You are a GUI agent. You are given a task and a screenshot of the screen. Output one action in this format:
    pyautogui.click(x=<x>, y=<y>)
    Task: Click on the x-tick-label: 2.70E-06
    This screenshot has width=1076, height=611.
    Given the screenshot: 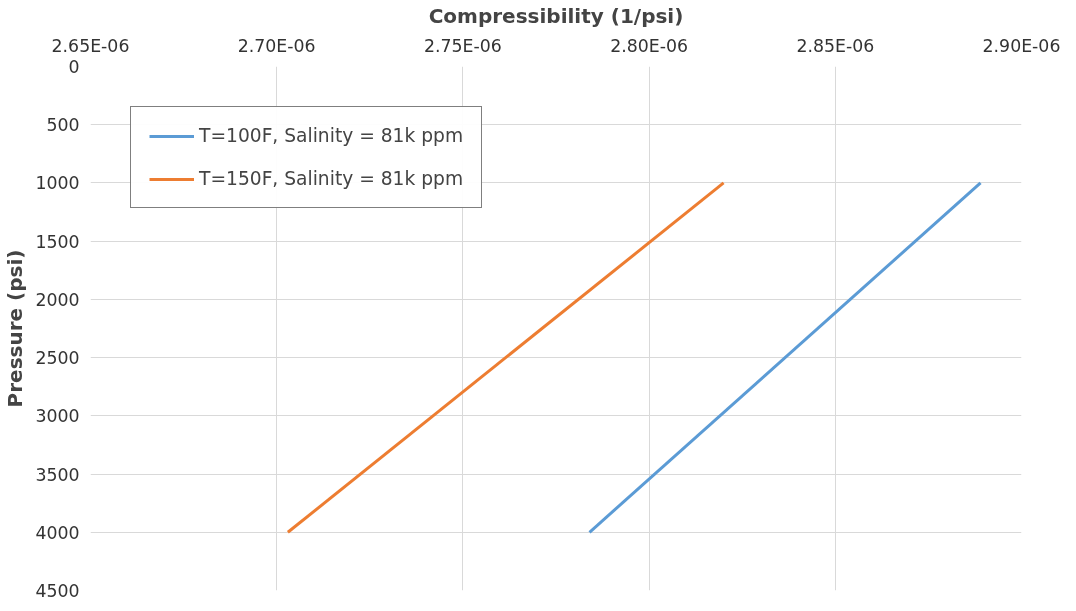 What is the action you would take?
    pyautogui.click(x=276, y=45)
    